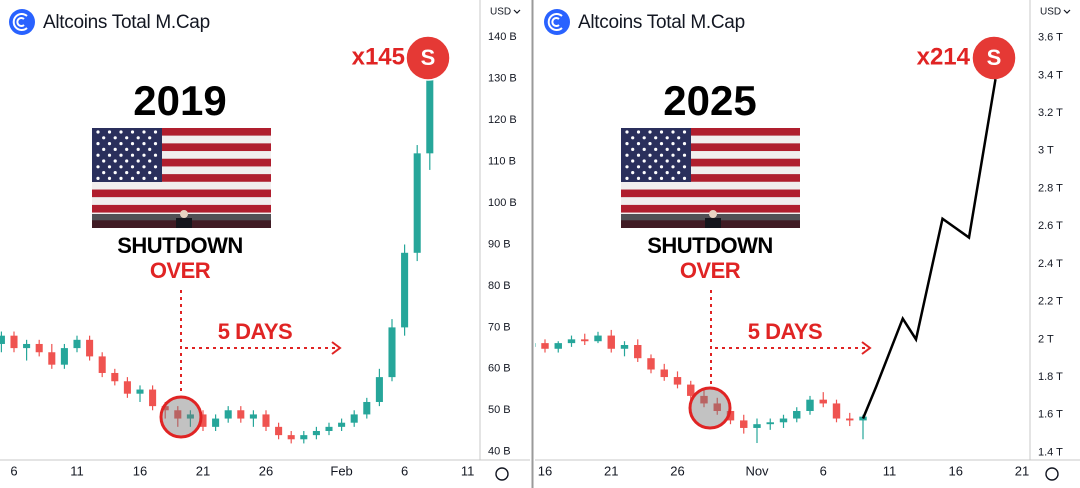 This screenshot has width=1080, height=488. Describe the element at coordinates (994, 57) in the screenshot. I see `badge-label: S` at that location.